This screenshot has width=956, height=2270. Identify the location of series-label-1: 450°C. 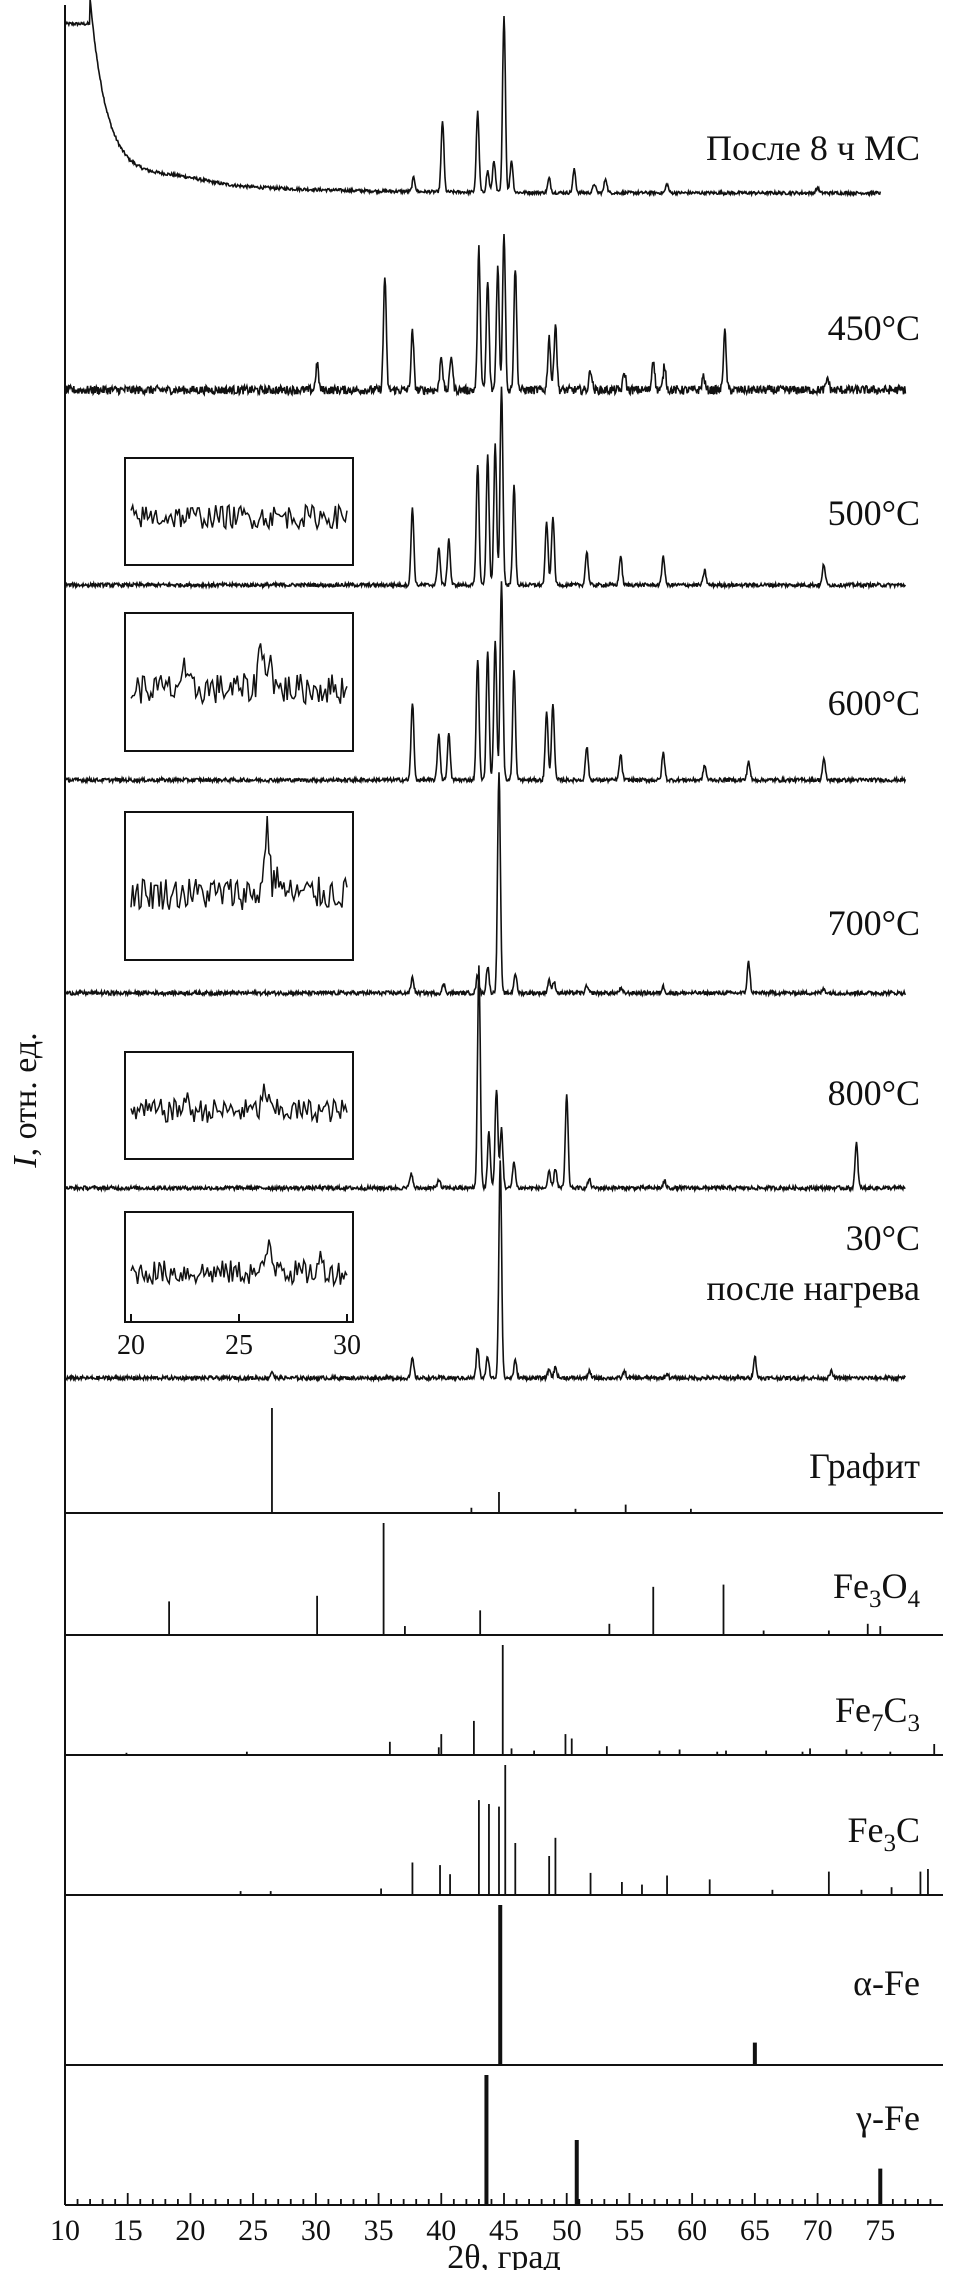
(874, 328).